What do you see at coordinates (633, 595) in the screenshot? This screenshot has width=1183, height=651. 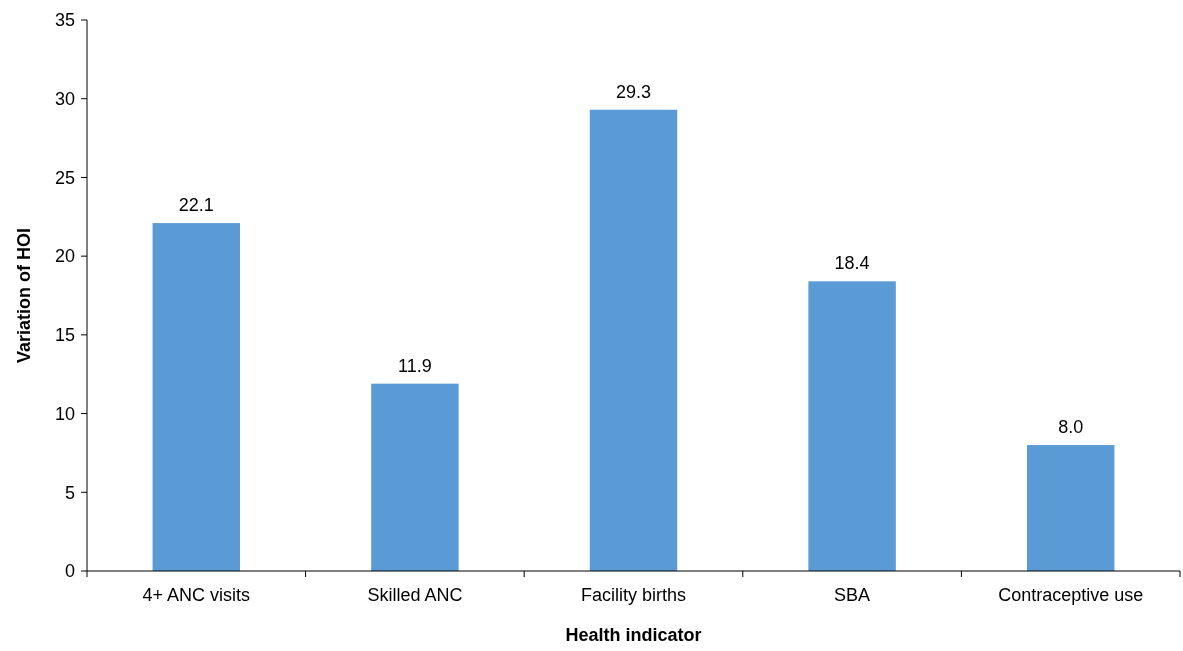 I see `x-tick-label: Facility births` at bounding box center [633, 595].